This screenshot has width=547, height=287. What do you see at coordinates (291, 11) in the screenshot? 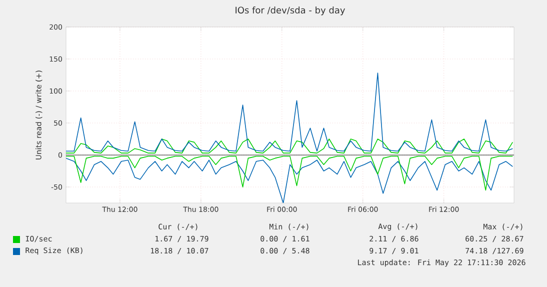
I see `chart-title: IOs for /dev/sda - by day` at bounding box center [291, 11].